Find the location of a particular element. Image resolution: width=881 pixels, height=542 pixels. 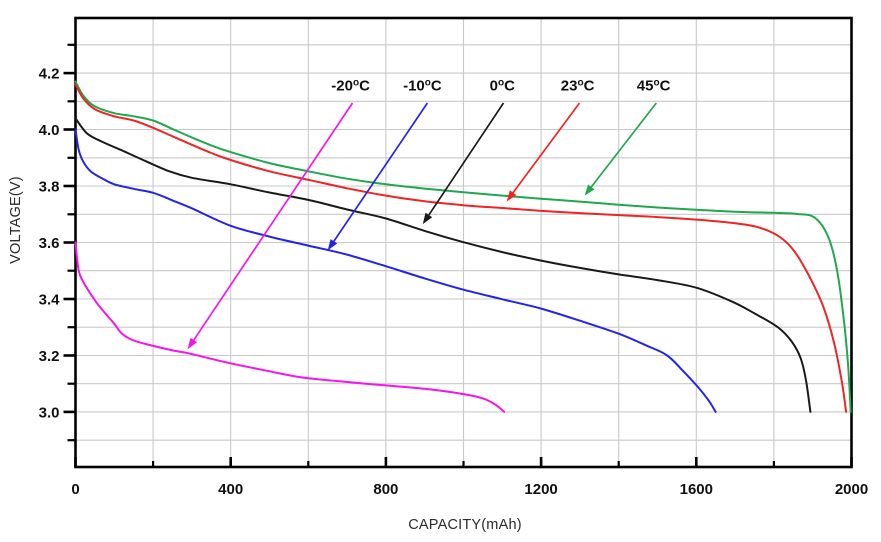

annotation-arrowhead-45c is located at coordinates (589, 190).